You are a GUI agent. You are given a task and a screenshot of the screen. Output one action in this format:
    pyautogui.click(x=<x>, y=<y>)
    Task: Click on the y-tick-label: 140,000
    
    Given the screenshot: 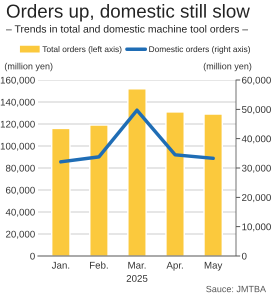 What is the action you would take?
    pyautogui.click(x=17, y=102)
    